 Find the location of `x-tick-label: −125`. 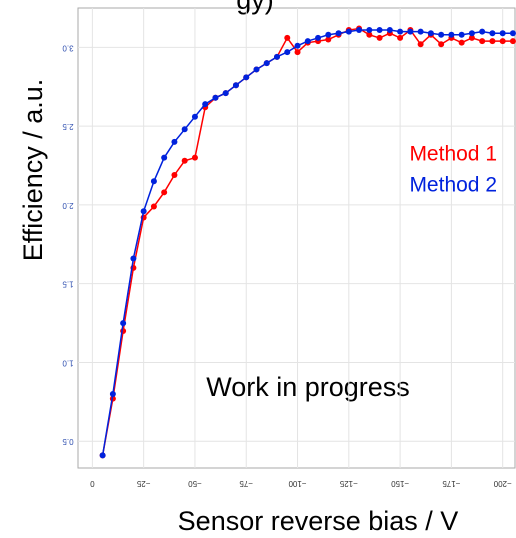

x-tick-label: −125 is located at coordinates (348, 483).